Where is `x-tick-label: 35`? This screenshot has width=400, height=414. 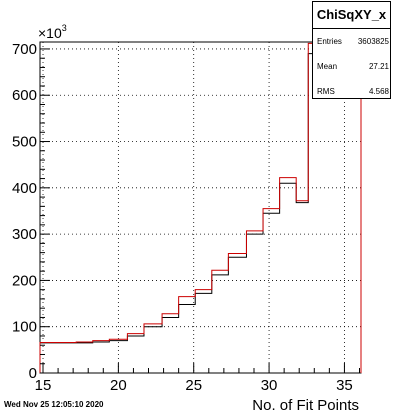
x-tick-label: 35 is located at coordinates (344, 385).